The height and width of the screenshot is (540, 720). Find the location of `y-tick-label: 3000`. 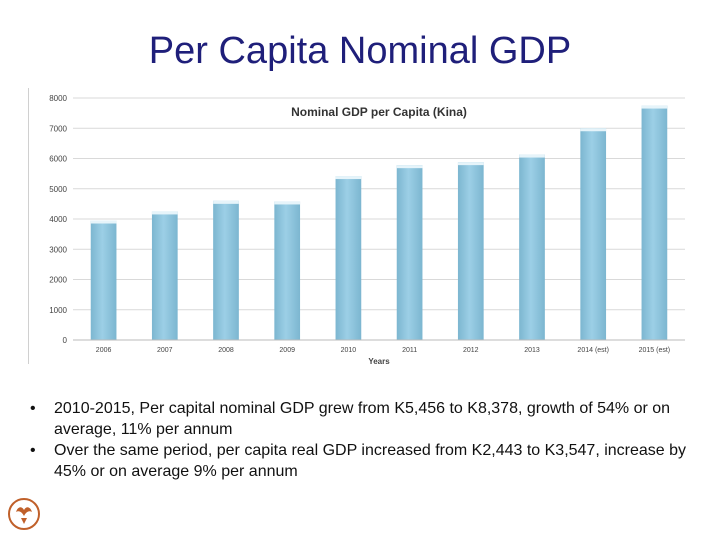

y-tick-label: 3000 is located at coordinates (58, 249).